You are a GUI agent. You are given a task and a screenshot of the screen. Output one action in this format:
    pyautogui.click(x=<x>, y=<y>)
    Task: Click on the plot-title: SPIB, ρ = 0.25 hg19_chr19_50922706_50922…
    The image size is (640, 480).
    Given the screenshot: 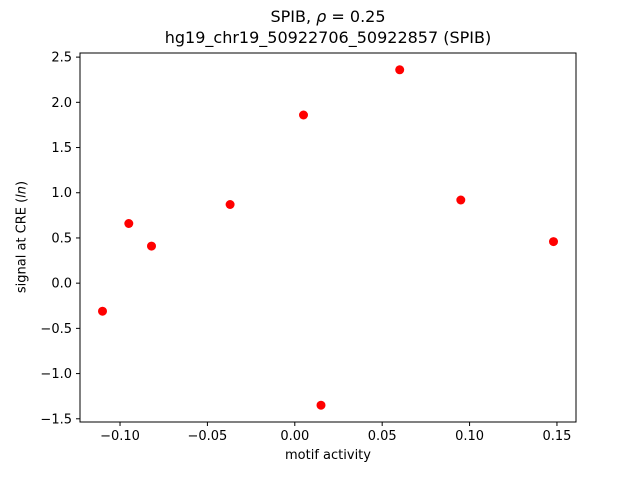 What is the action you would take?
    pyautogui.click(x=328, y=27)
    